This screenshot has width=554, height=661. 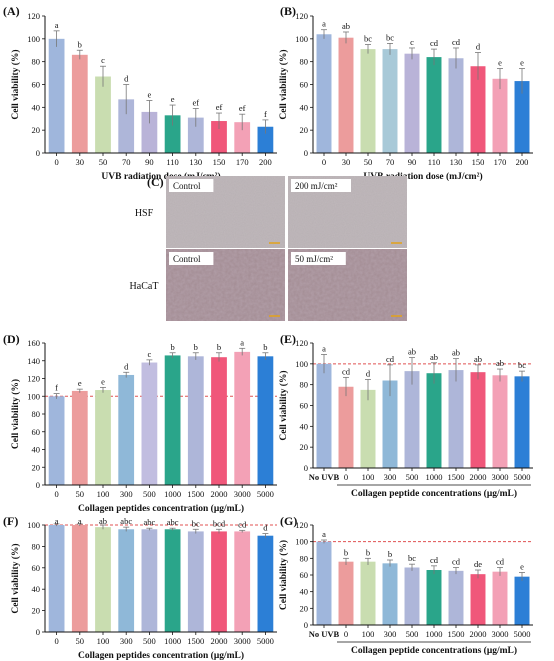 I want to click on significance-letter: de, so click(x=478, y=564).